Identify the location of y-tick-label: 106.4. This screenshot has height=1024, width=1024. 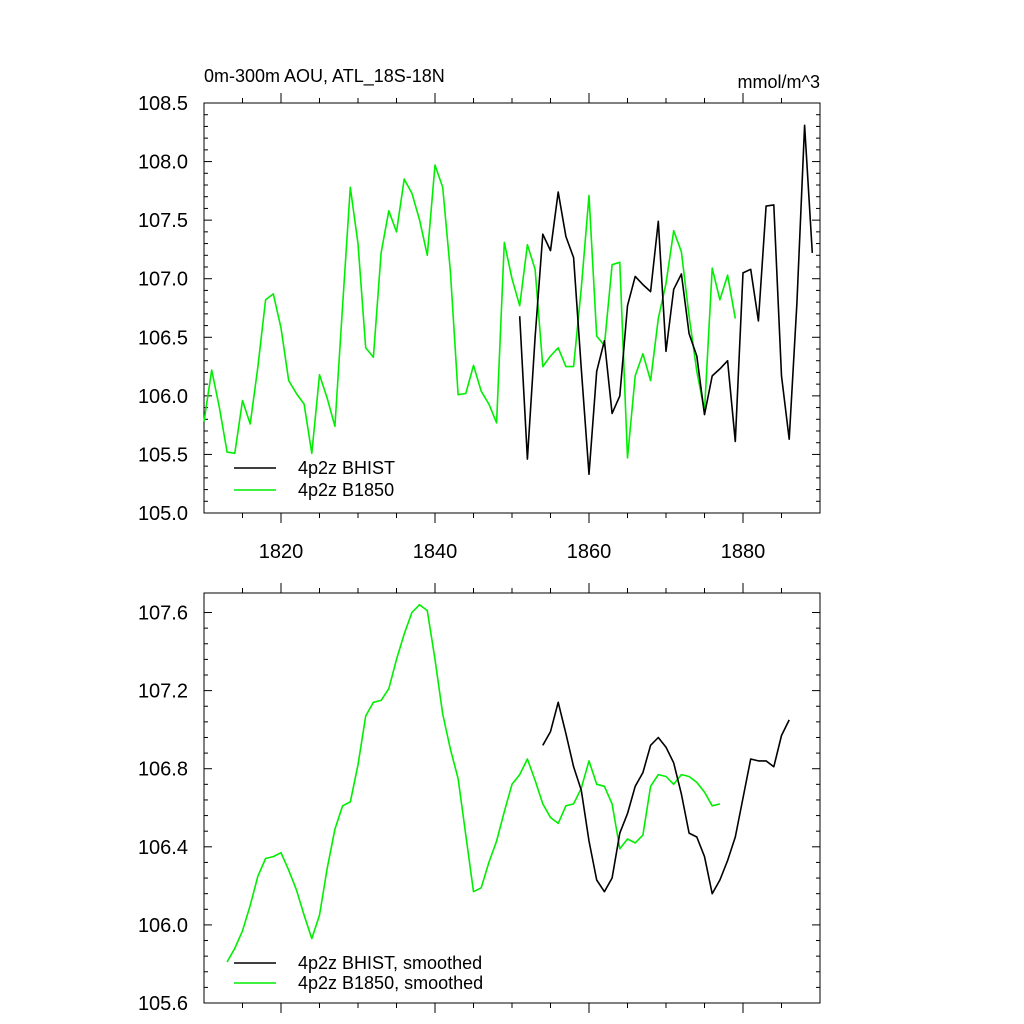
(163, 848).